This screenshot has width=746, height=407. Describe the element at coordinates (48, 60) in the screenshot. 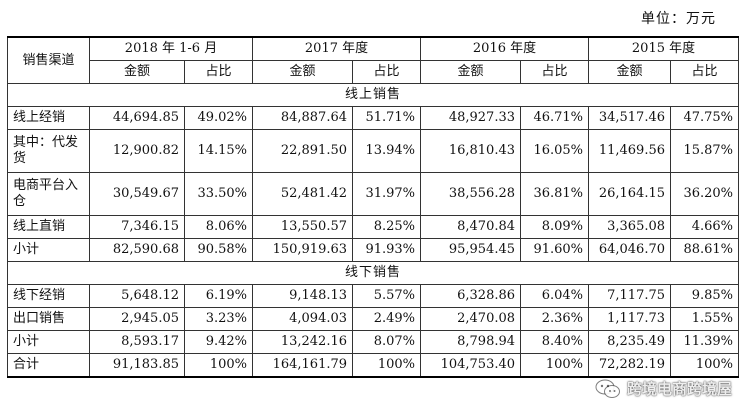

I see `channel-header: 销售渠道` at that location.